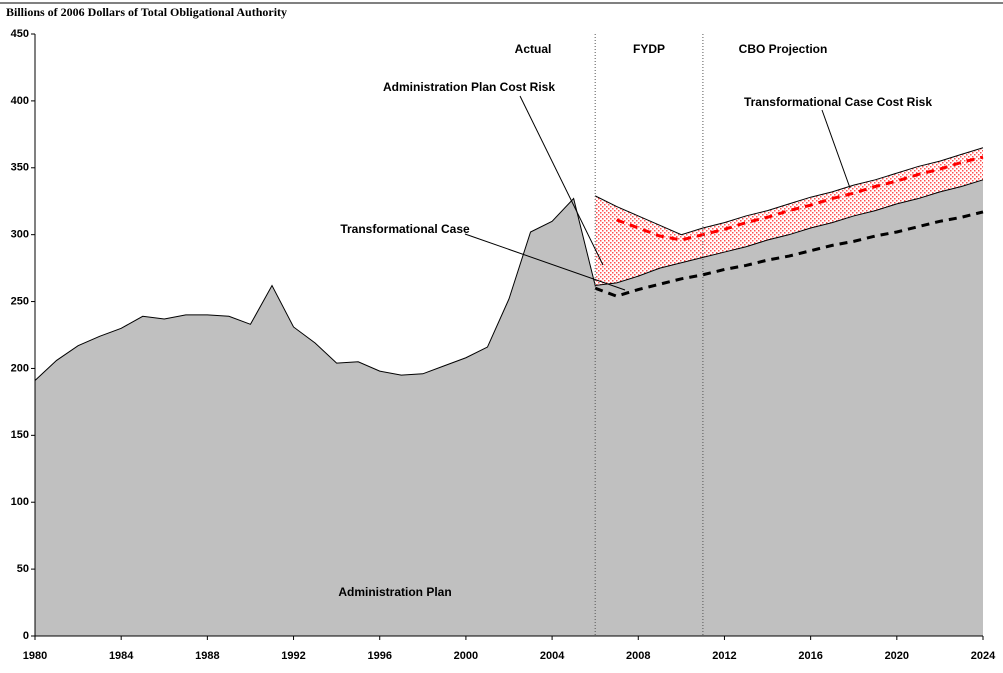 The height and width of the screenshot is (673, 1003). I want to click on y-tick-label: 100, so click(20, 502).